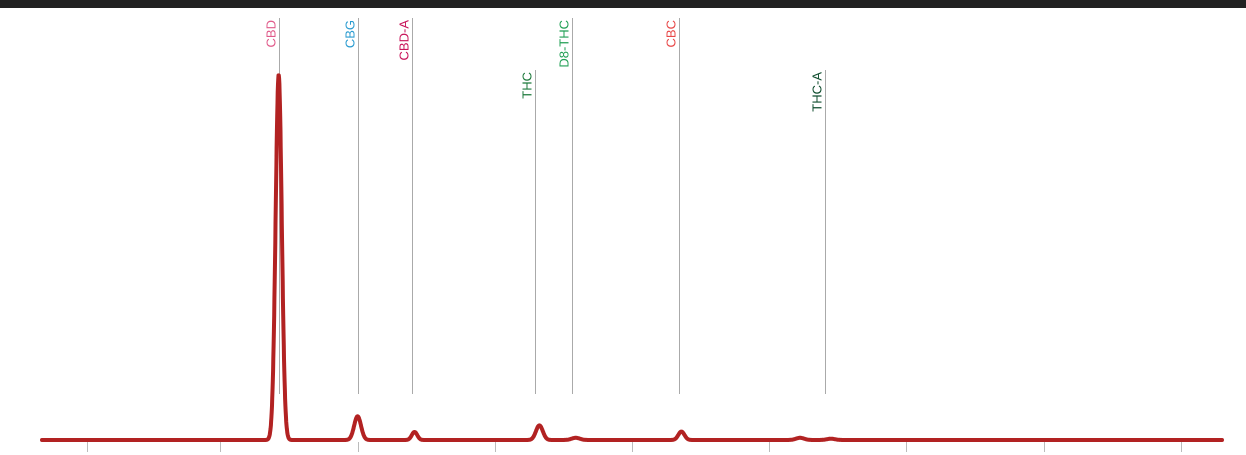 This screenshot has width=1246, height=455. I want to click on marker-label-cbg: CBG, so click(350, 34).